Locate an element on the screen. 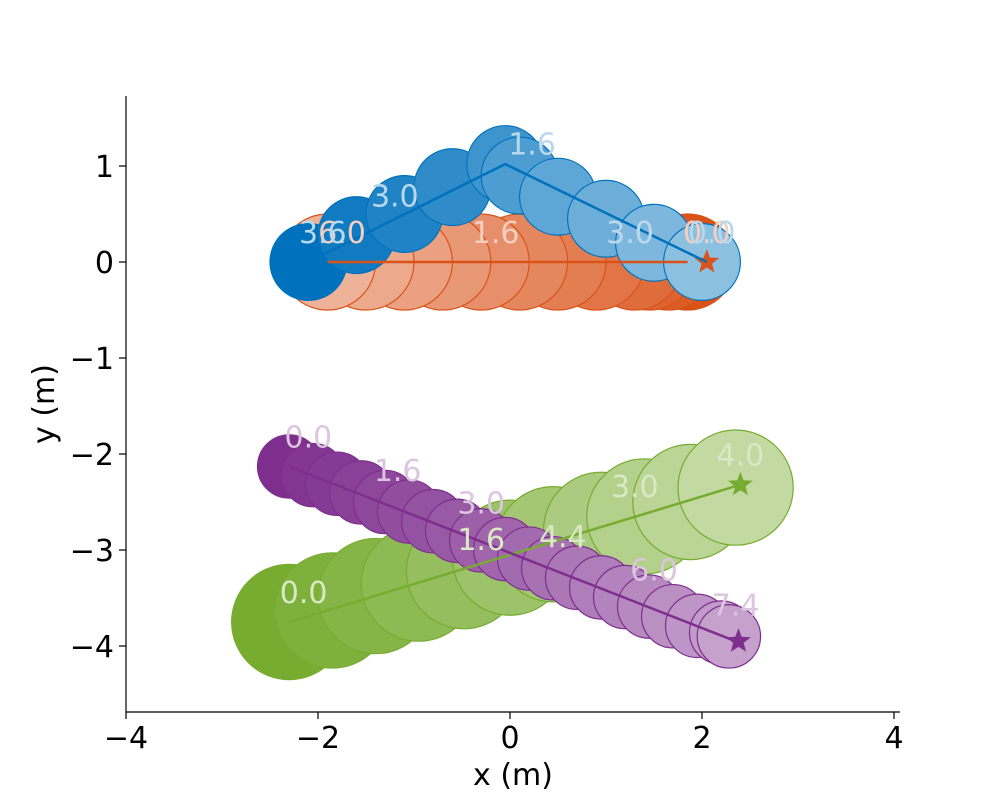 Image resolution: width=1000 pixels, height=800 pixels. time-label-orange: 6.0 is located at coordinates (342, 233).